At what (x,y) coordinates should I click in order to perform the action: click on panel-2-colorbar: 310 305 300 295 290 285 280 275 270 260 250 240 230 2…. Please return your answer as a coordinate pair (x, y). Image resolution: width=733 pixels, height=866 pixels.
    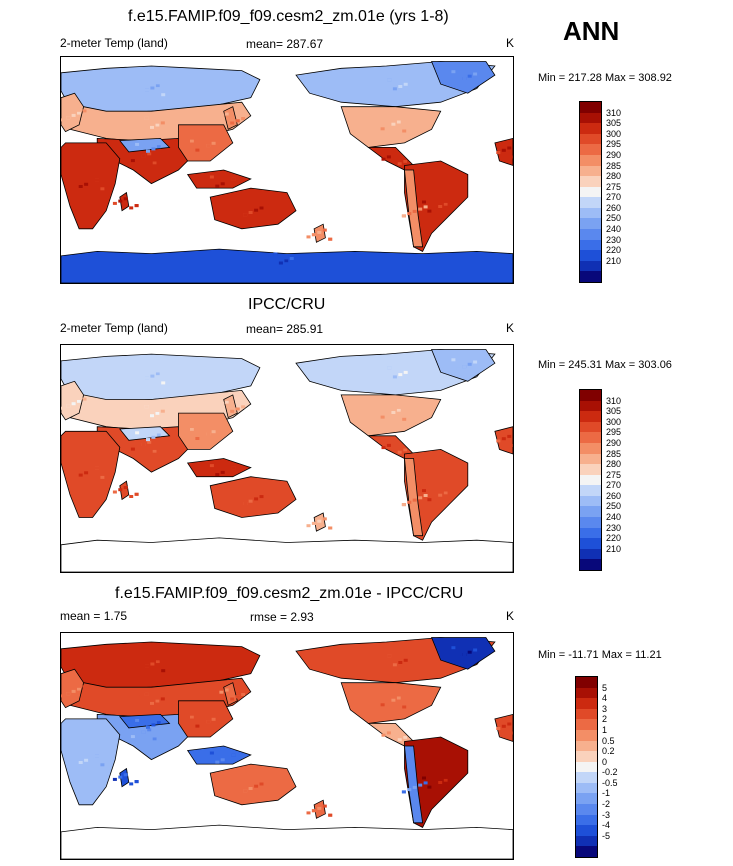
    Looking at the image, I should click on (600, 480).